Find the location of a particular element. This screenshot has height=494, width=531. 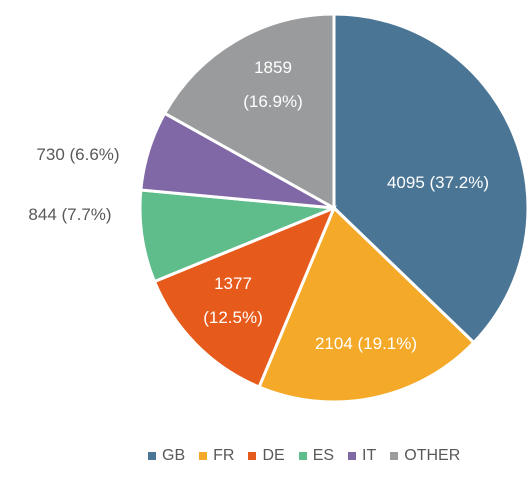

legend-item: DE is located at coordinates (266, 456).